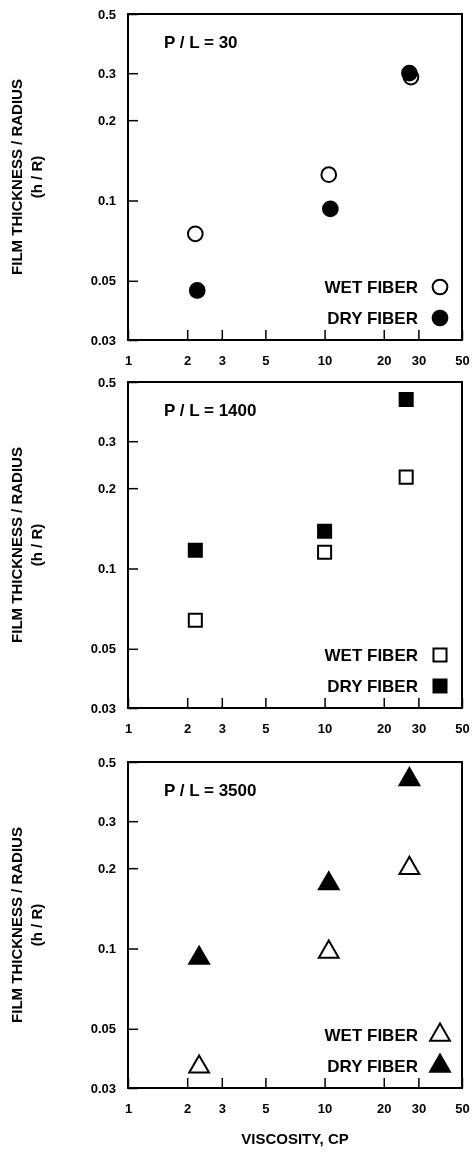  Describe the element at coordinates (210, 410) in the screenshot. I see `text: P / L = 1400` at that location.